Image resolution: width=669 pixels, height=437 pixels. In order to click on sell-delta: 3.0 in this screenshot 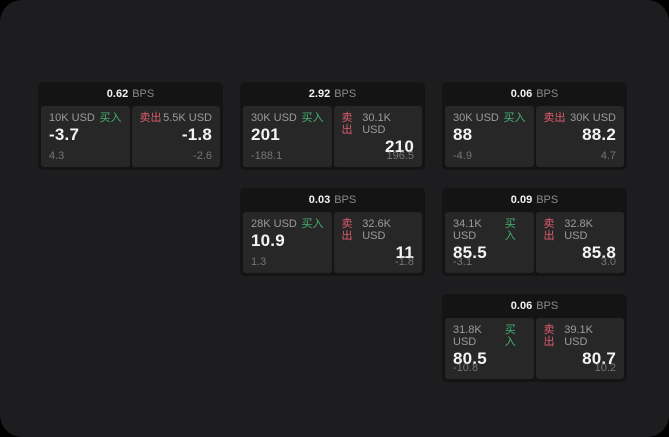, I will do `click(608, 262)`.